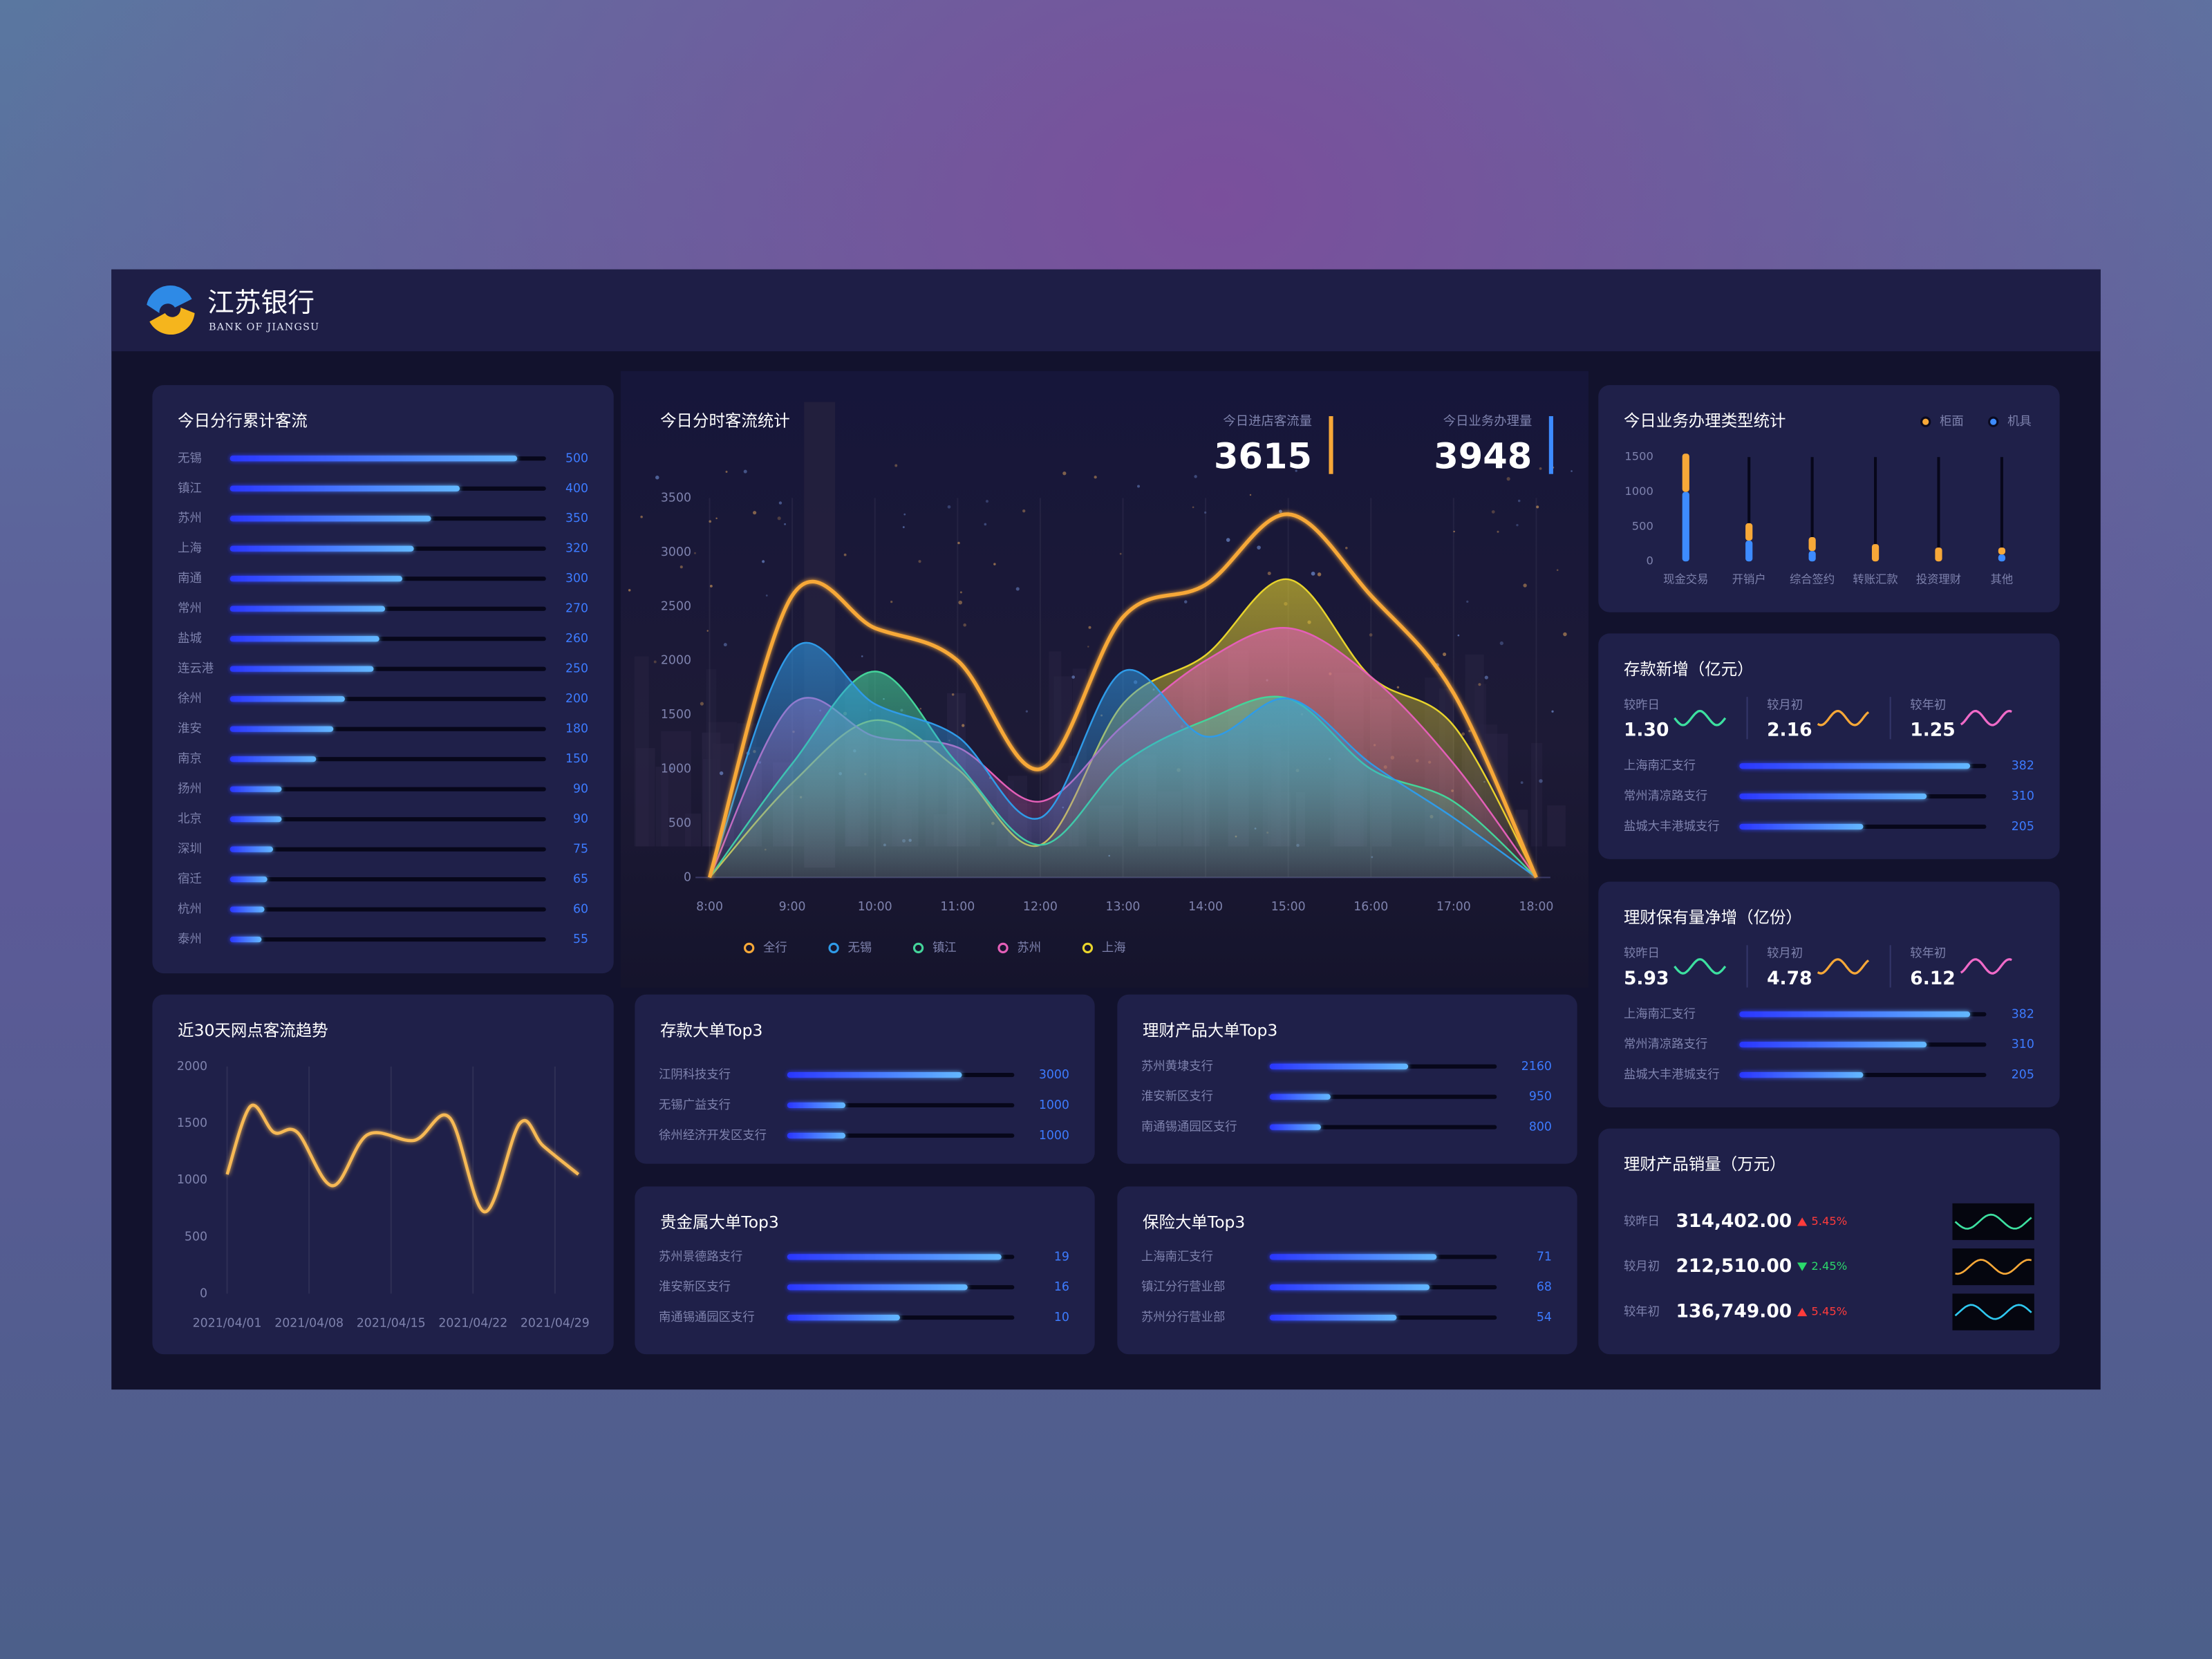 This screenshot has height=1659, width=2212. What do you see at coordinates (1488, 421) in the screenshot?
I see `kpi-label: 今日业务办理量` at bounding box center [1488, 421].